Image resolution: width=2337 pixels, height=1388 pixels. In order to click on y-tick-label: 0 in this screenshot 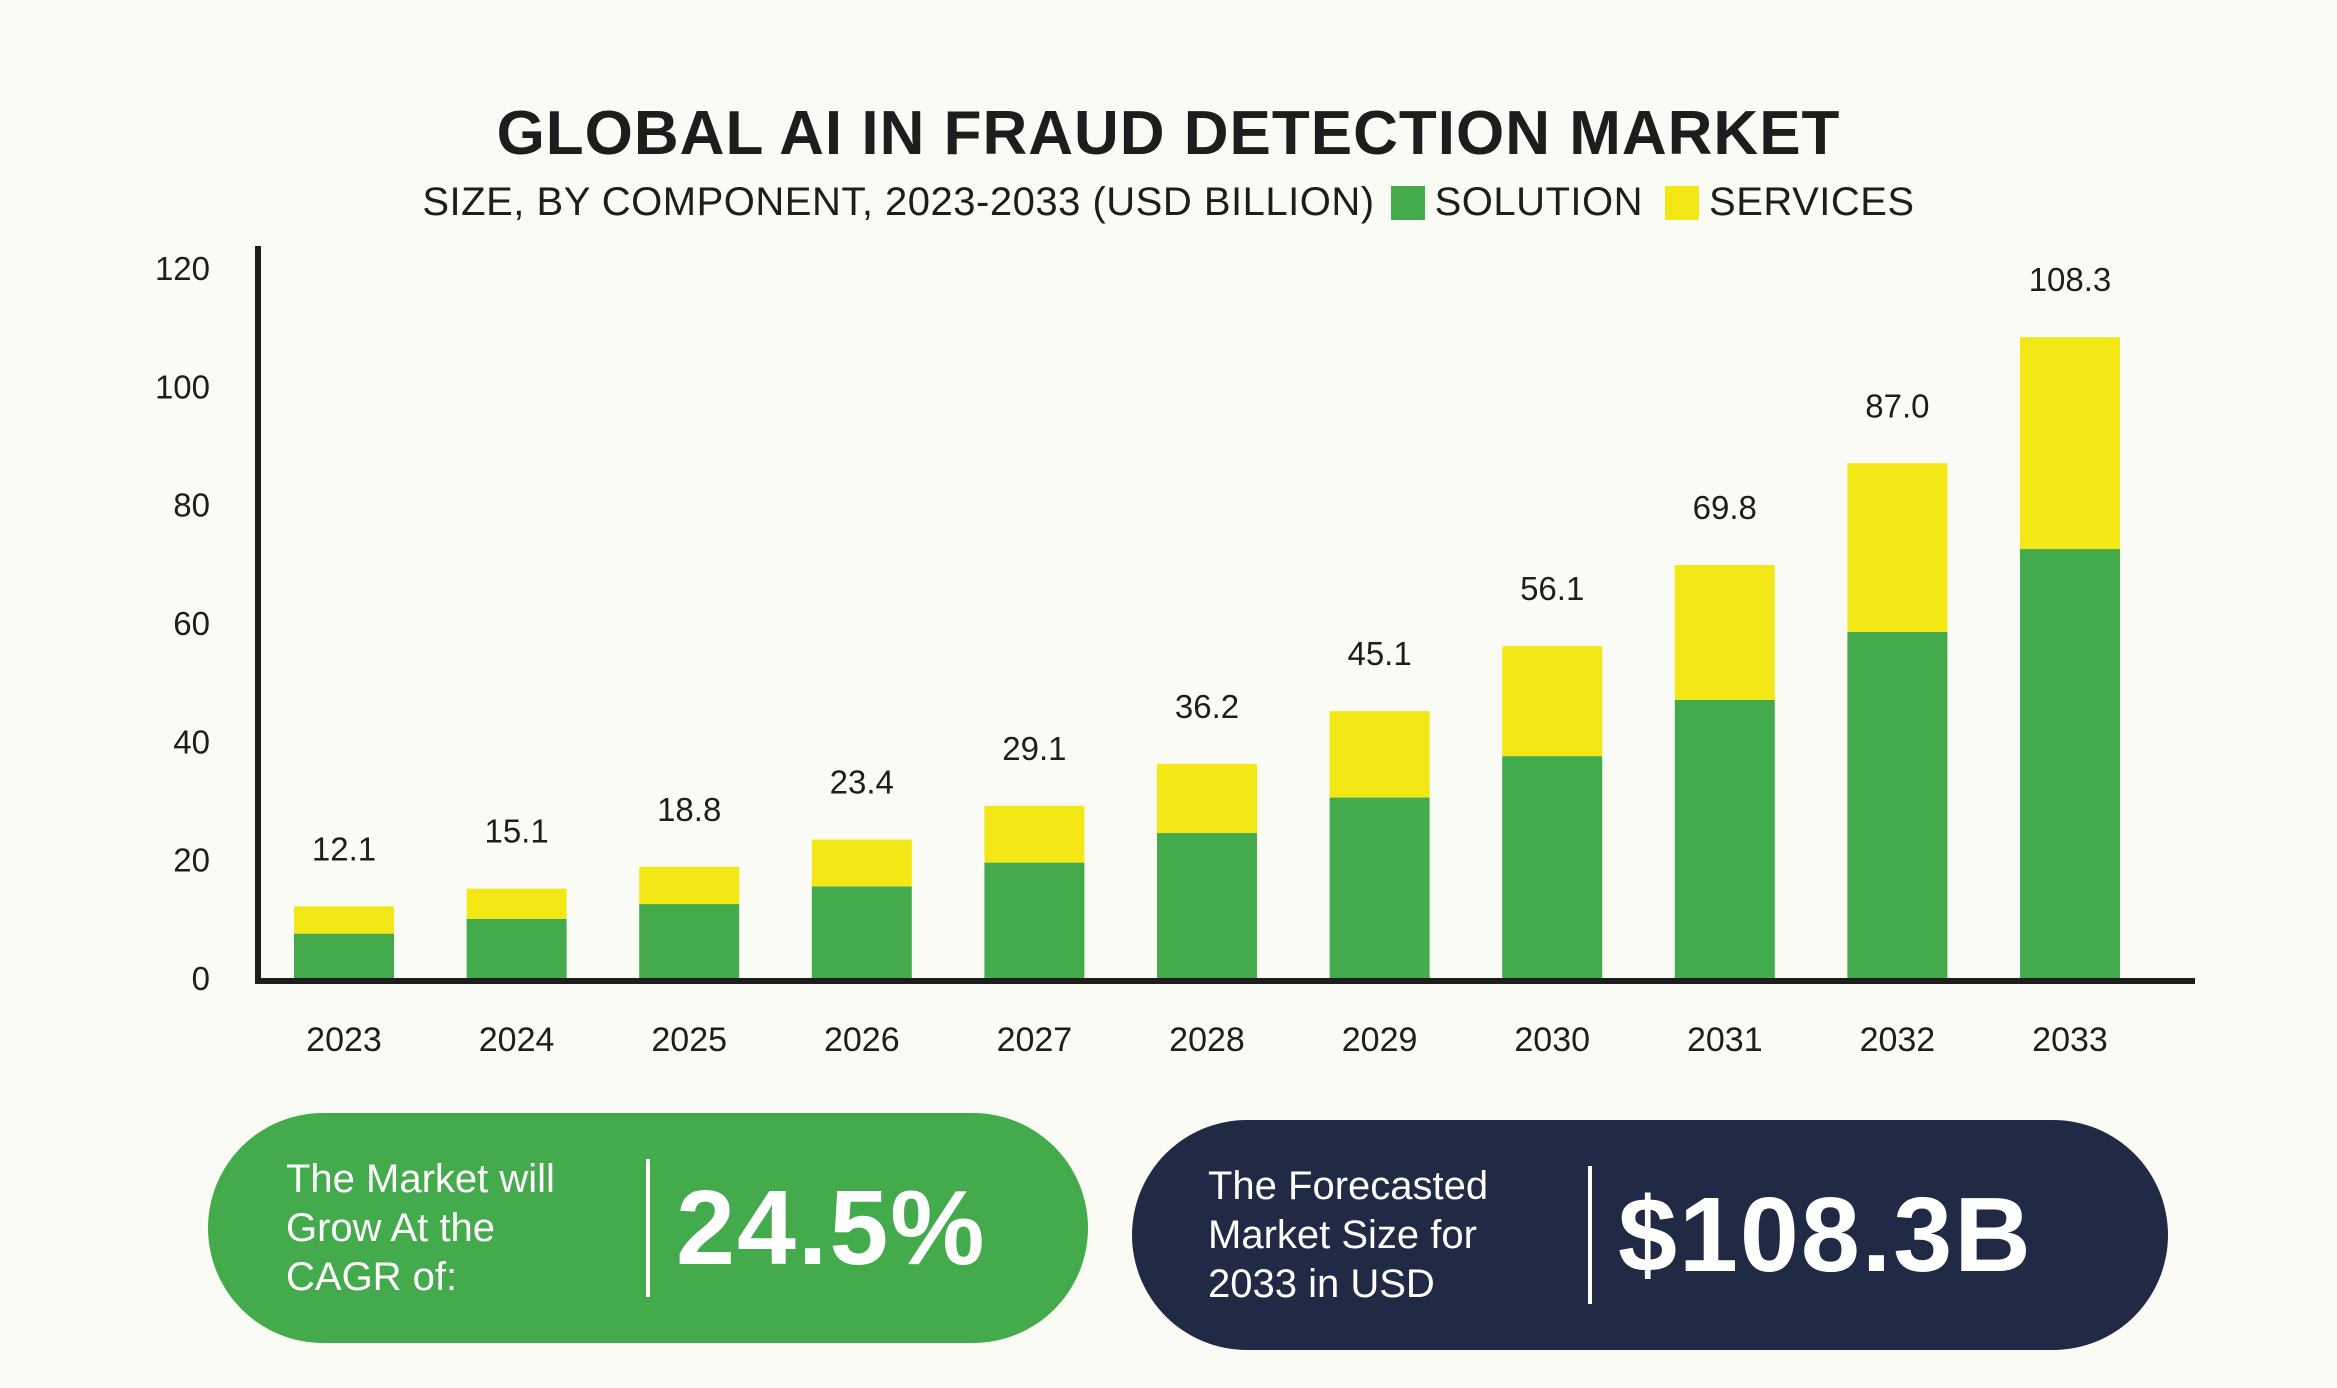, I will do `click(201, 978)`.